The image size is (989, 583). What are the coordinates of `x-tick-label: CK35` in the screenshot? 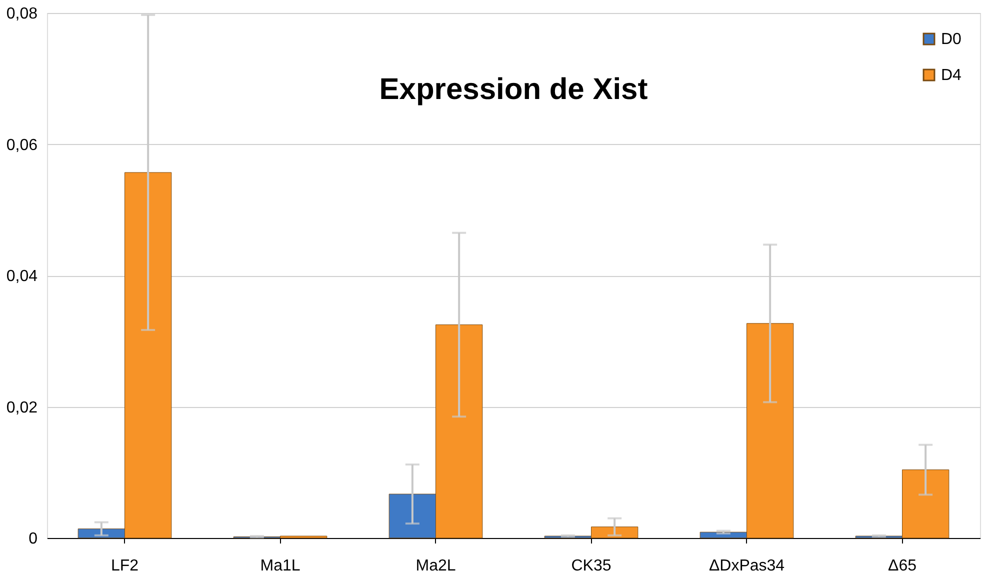 It's located at (591, 566).